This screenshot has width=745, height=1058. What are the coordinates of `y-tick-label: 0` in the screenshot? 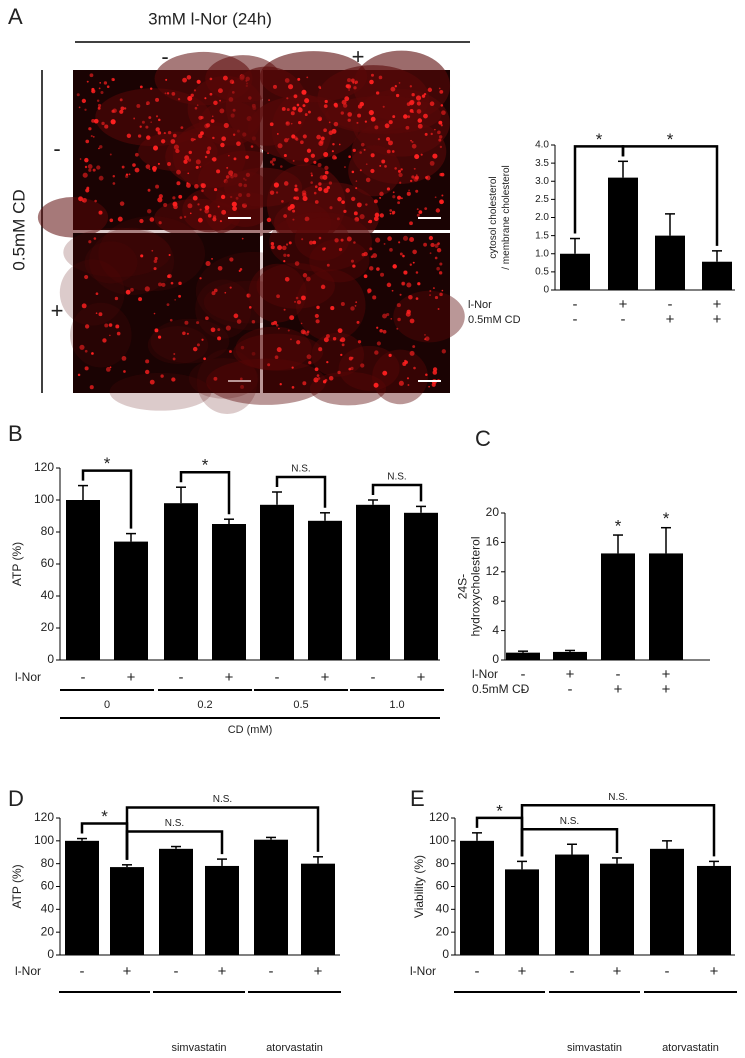 It's located at (546, 290).